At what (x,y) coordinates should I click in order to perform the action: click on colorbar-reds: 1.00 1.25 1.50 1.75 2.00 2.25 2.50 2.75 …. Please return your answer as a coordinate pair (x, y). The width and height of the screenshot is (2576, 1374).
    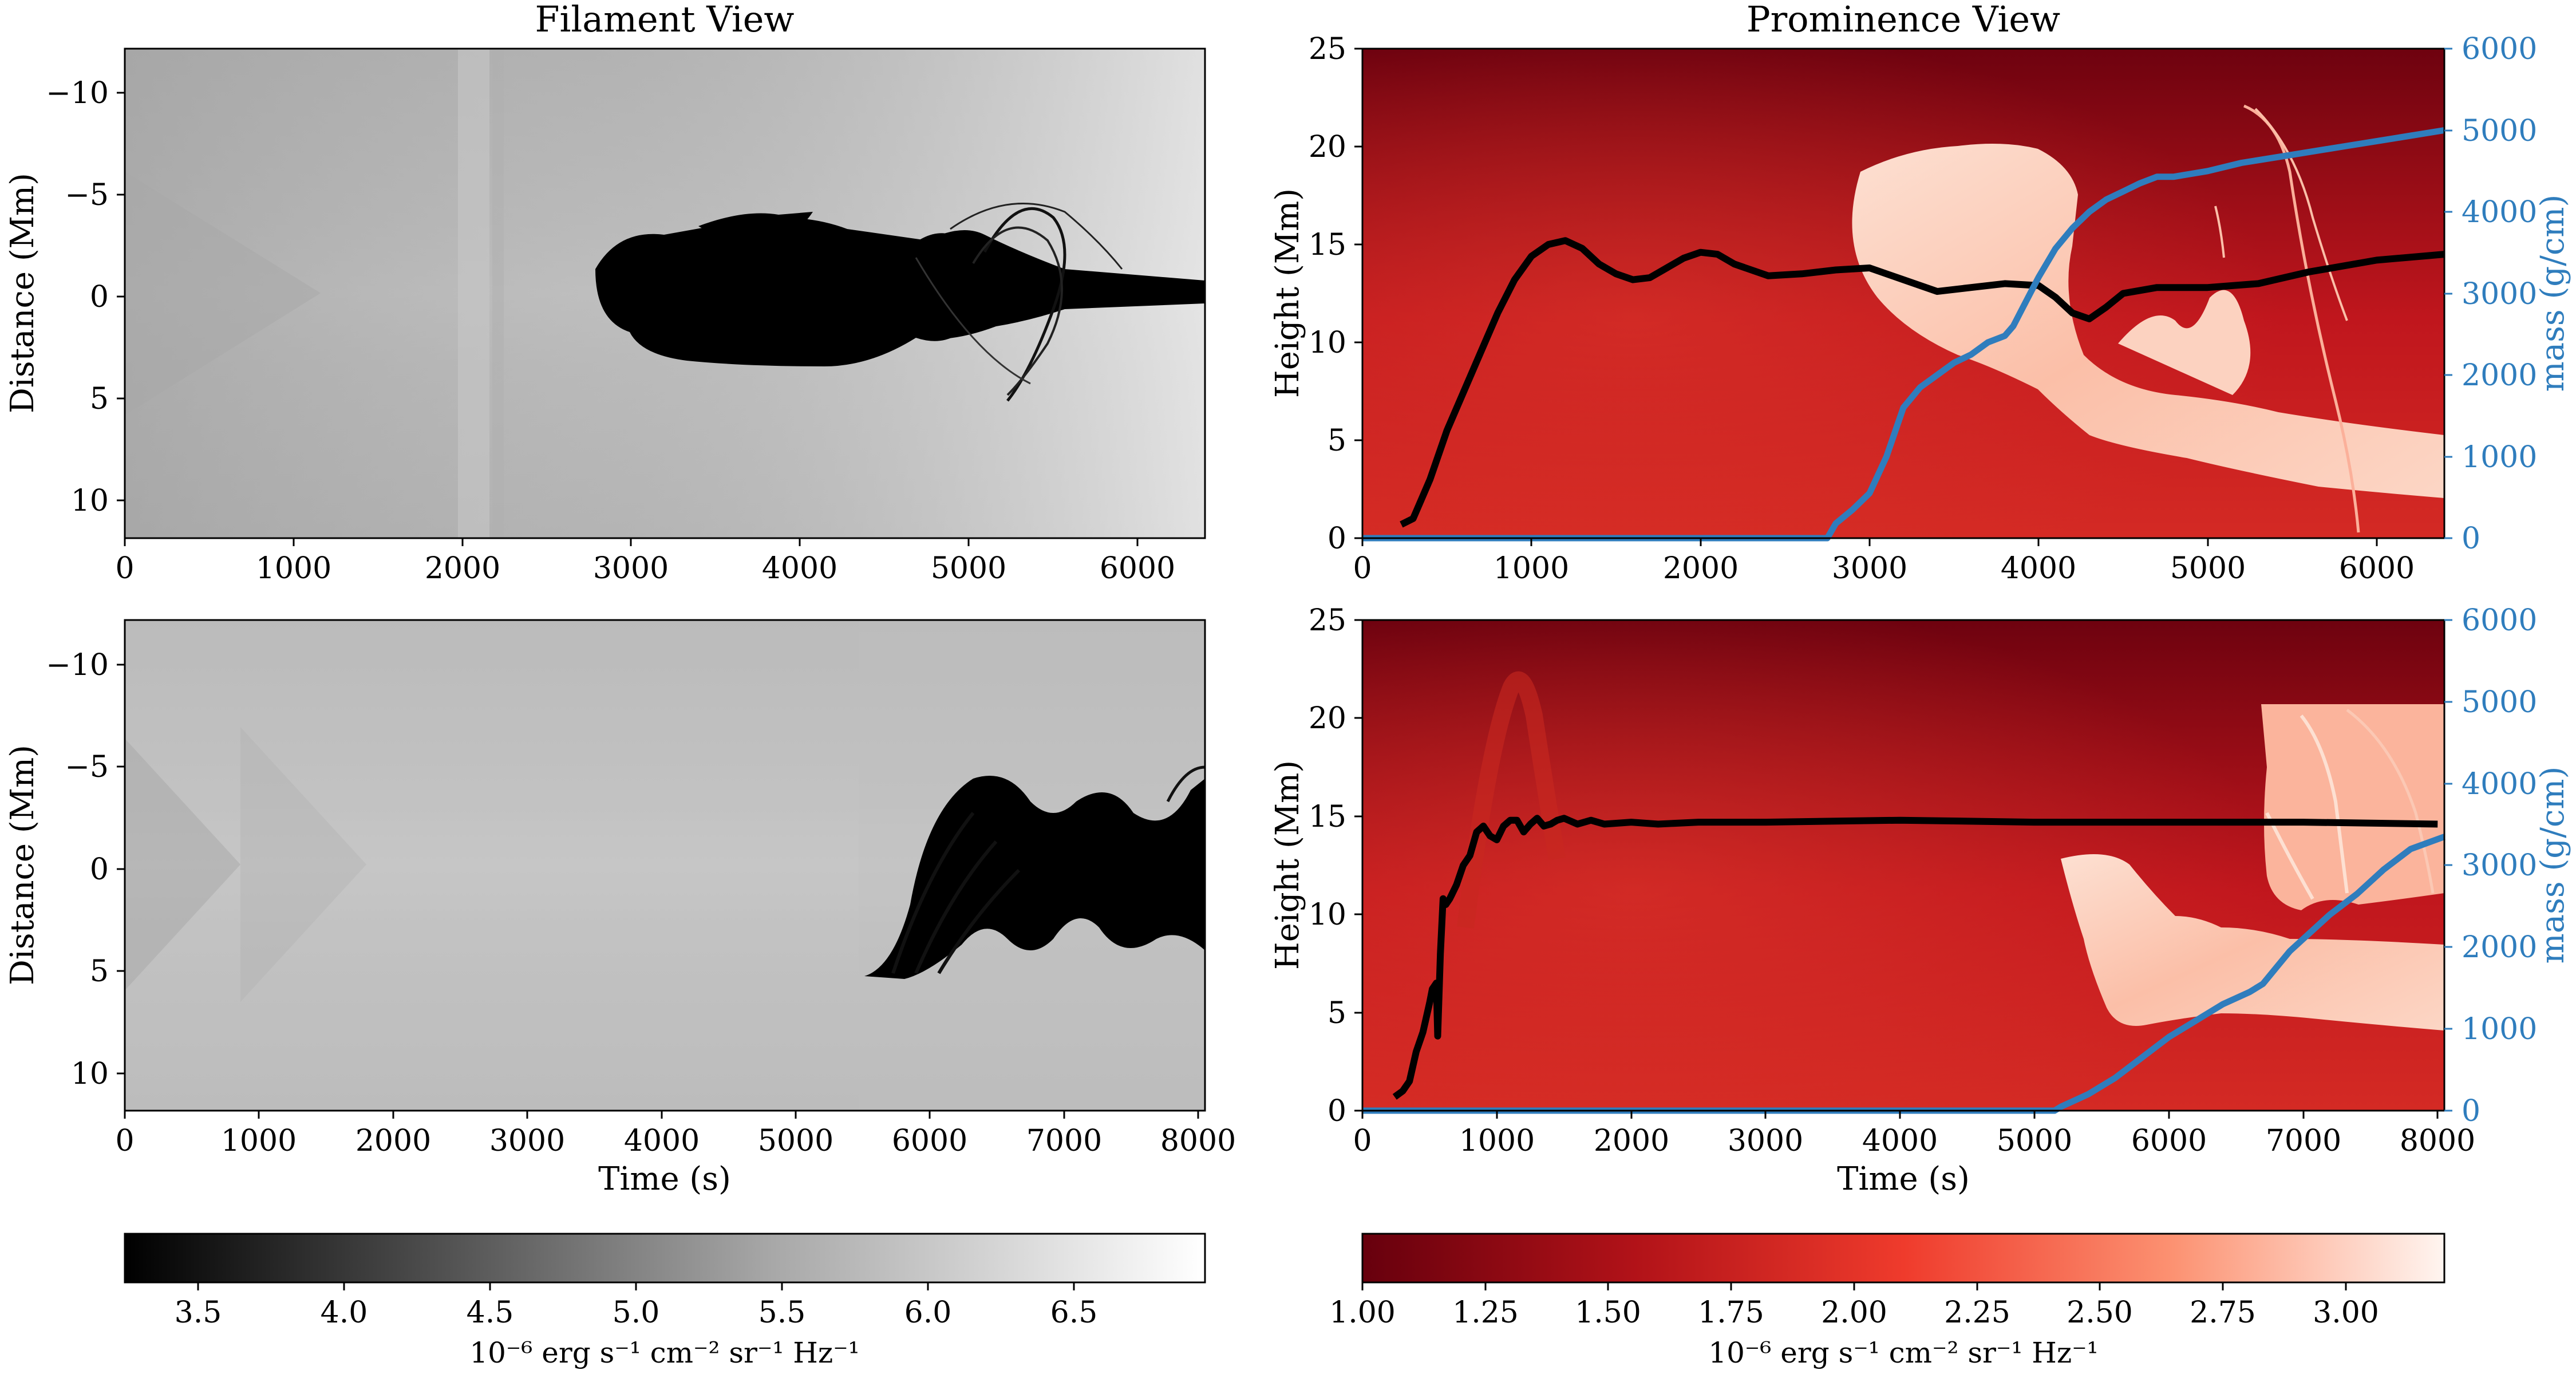
    Looking at the image, I should click on (1887, 1301).